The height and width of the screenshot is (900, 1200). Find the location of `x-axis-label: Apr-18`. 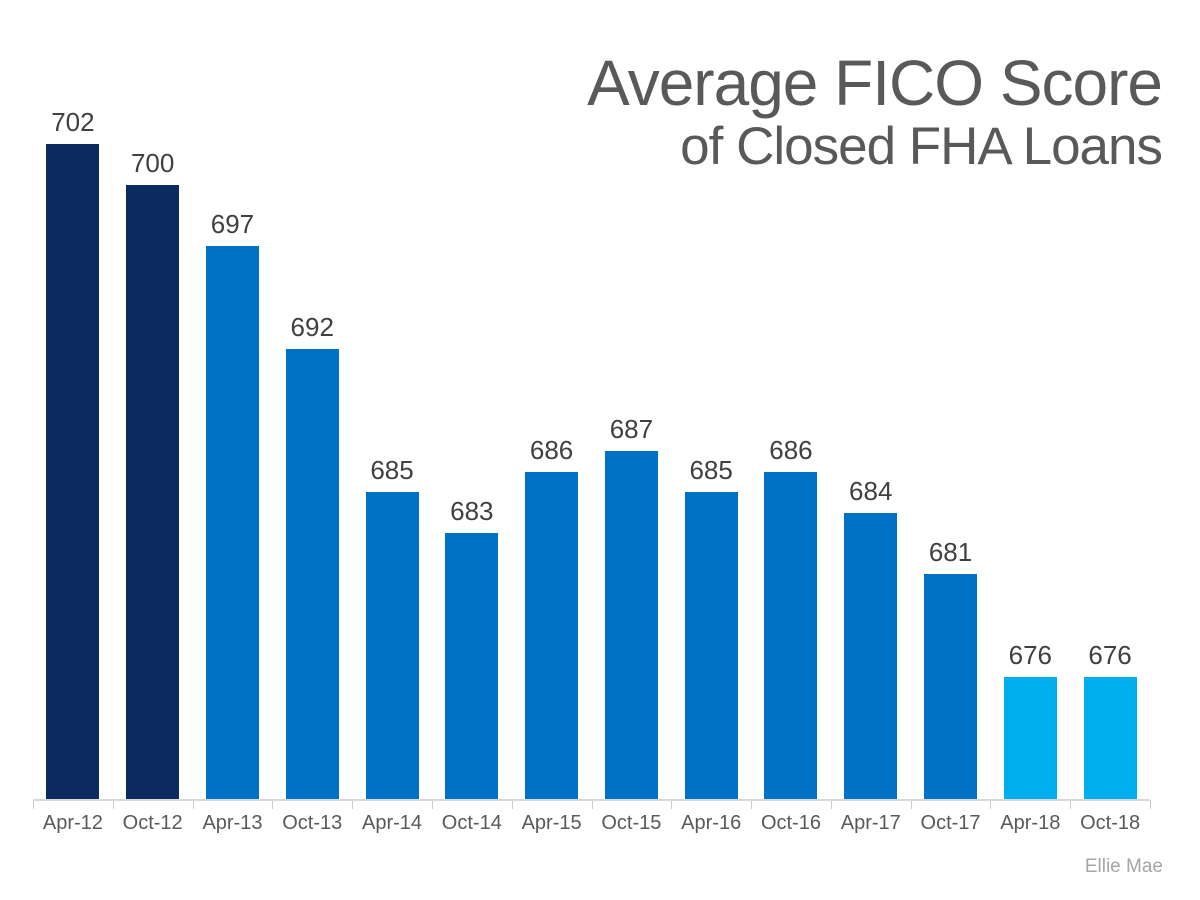

x-axis-label: Apr-18 is located at coordinates (1030, 823).